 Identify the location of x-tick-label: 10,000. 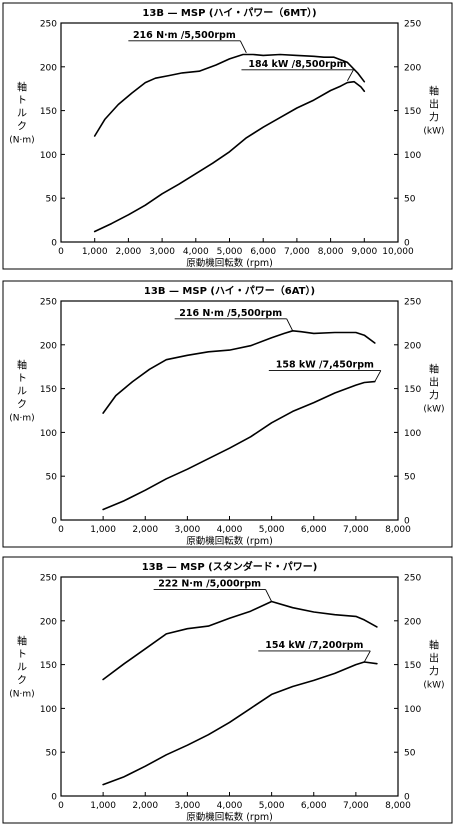
(398, 252).